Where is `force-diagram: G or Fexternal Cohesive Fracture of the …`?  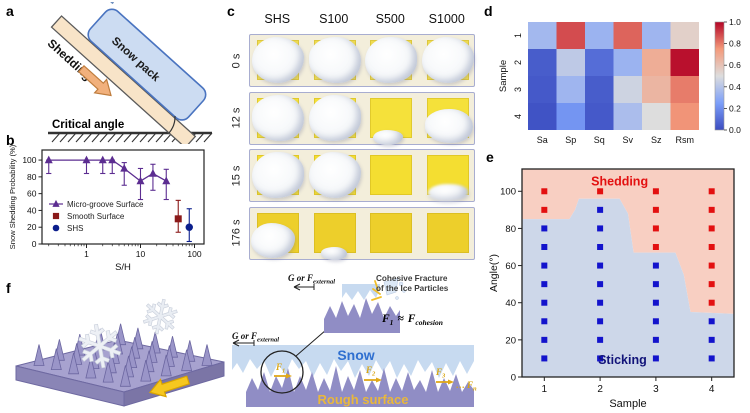 force-diagram: G or Fexternal Cohesive Fracture of the … is located at coordinates (354, 340).